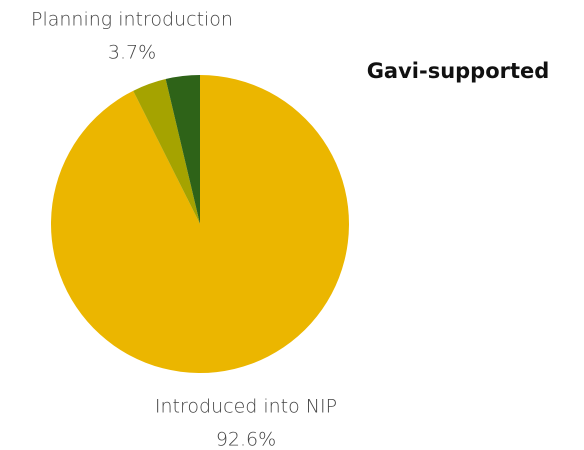 This screenshot has width=584, height=450. I want to click on slice-label: Introduced into NIP, so click(246, 407).